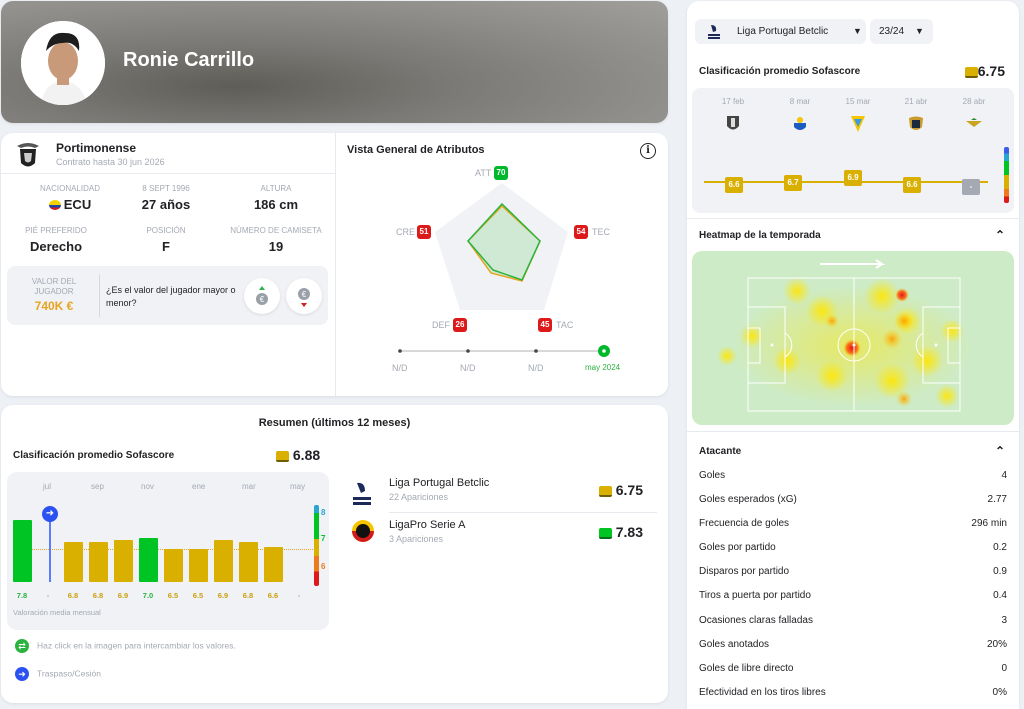 The image size is (1024, 709). Describe the element at coordinates (853, 523) in the screenshot. I see `stat-row: Frecuencia de goles 296 min` at that location.